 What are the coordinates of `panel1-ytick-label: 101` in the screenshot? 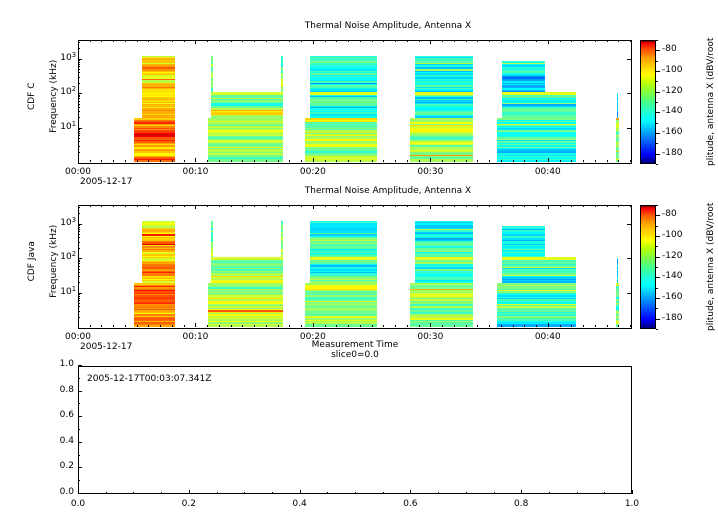 It's located at (62, 125).